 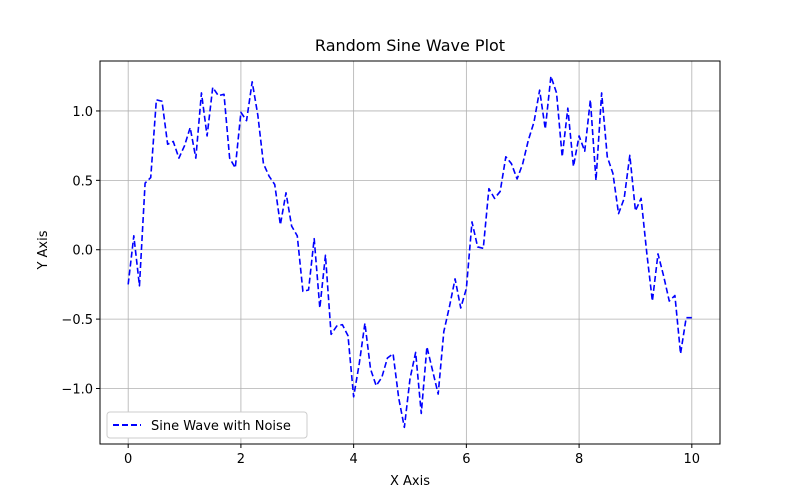 I want to click on y-axis-ticks: −1.0 −0.5 0.0 0.5 1.0, so click(x=80, y=251).